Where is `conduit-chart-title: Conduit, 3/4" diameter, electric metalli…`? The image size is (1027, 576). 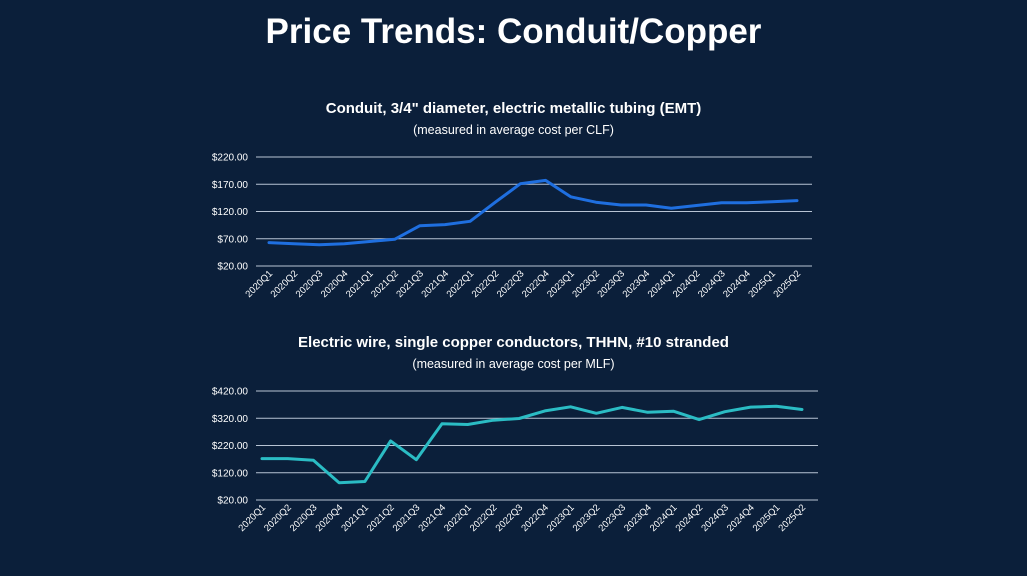 conduit-chart-title: Conduit, 3/4" diameter, electric metalli… is located at coordinates (513, 108).